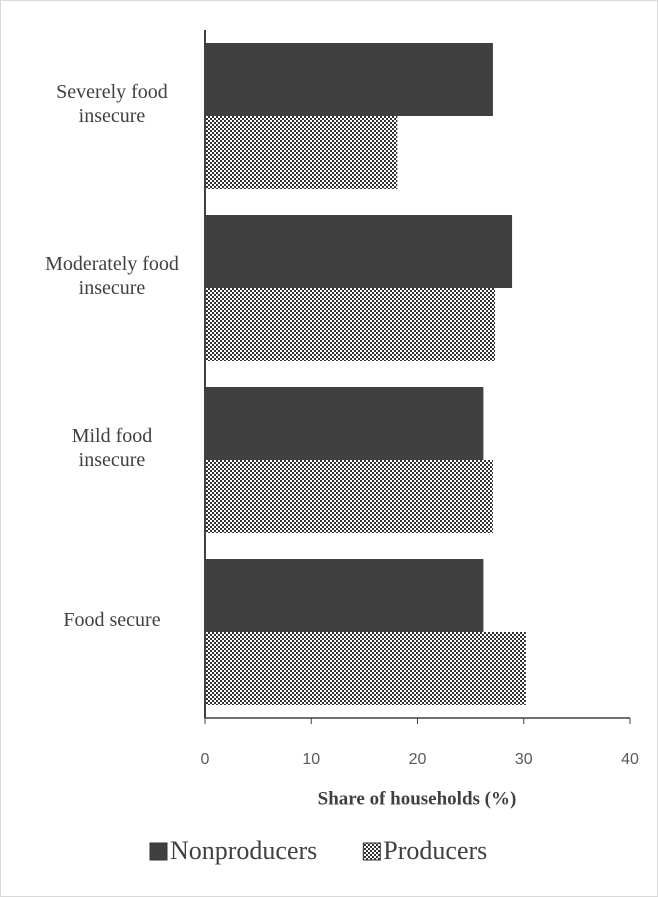 This screenshot has width=658, height=897. Describe the element at coordinates (417, 798) in the screenshot. I see `x-axis-title: Share of households (%)` at that location.